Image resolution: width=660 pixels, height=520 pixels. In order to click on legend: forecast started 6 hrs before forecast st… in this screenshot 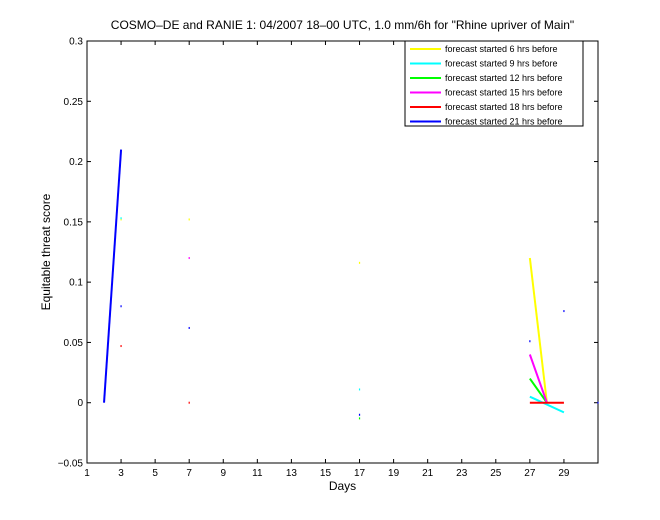, I will do `click(494, 83)`.